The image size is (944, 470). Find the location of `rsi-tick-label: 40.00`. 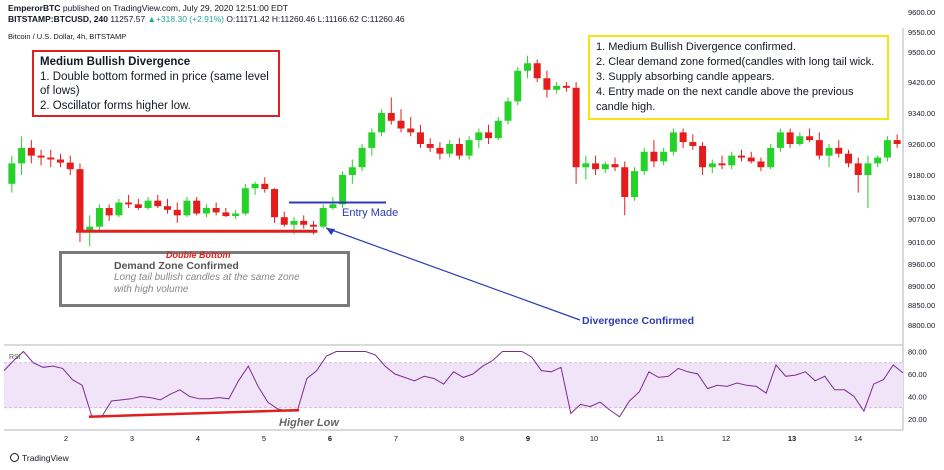

rsi-tick-label: 40.00 is located at coordinates (917, 397).